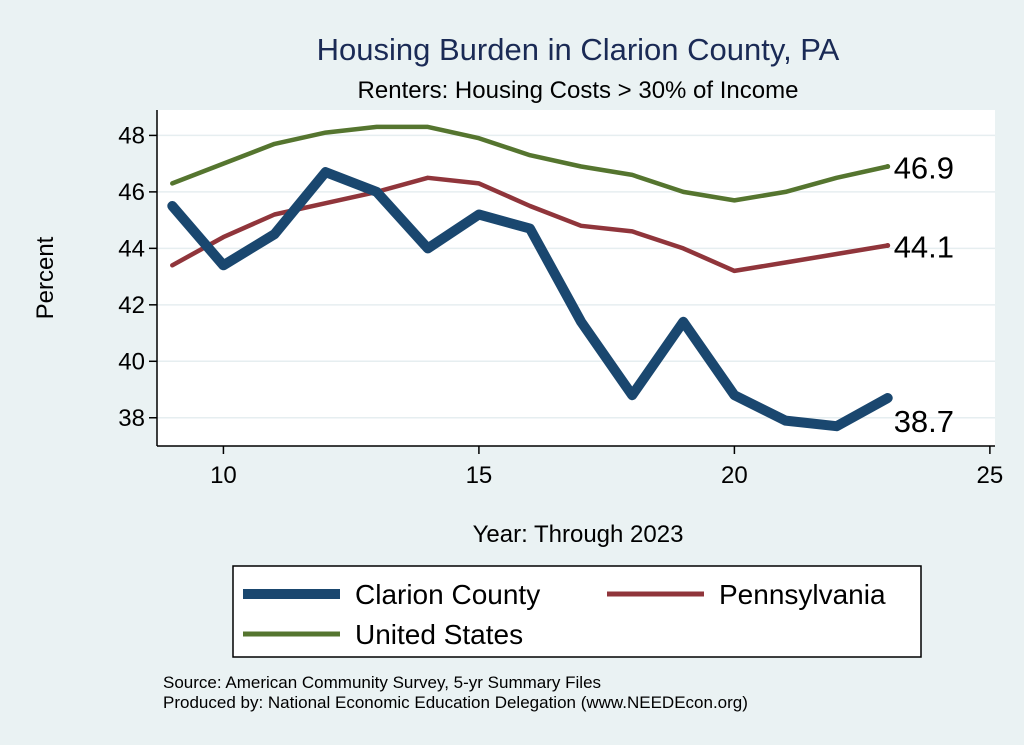  I want to click on x-tick-label-25: 25, so click(990, 475).